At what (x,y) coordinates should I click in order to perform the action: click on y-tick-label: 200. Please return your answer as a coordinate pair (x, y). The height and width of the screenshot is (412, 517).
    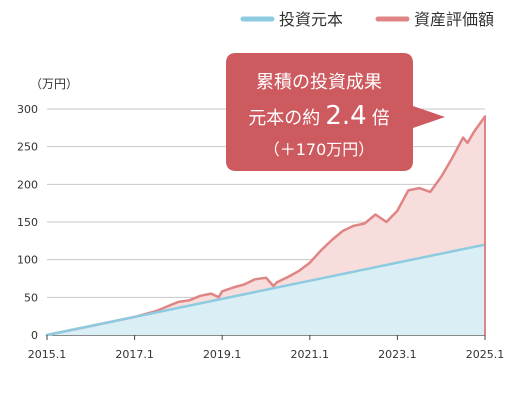
    Looking at the image, I should click on (27, 184).